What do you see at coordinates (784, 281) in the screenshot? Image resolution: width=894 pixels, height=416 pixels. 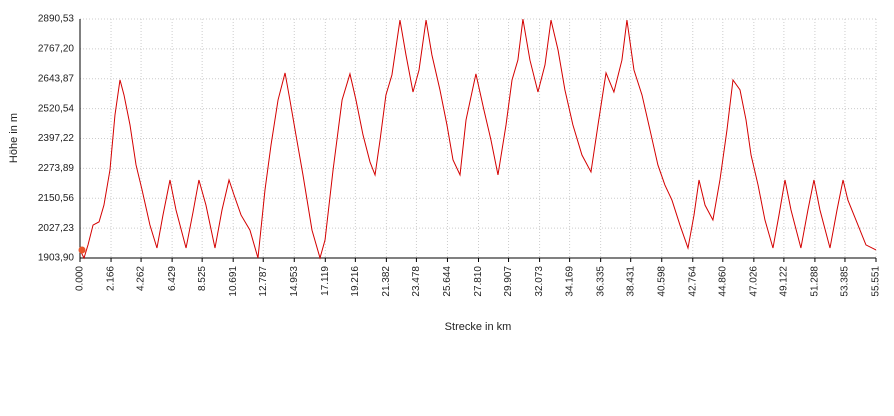 I see `x-tick-label: 49.122` at bounding box center [784, 281].